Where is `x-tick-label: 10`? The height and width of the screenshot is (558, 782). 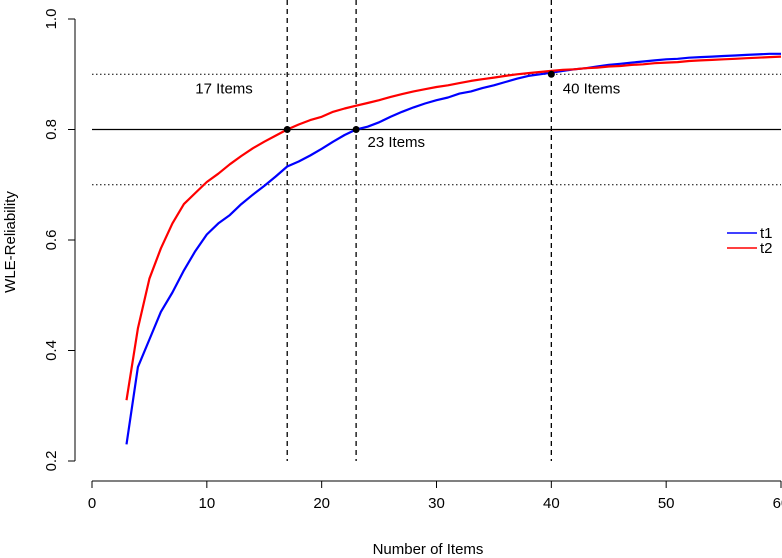 x-tick-label: 10 is located at coordinates (206, 503).